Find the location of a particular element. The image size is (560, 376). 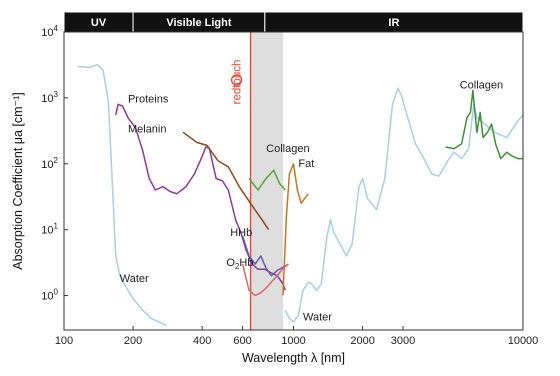

y-tick-label: 10⁰ is located at coordinates (49, 295).